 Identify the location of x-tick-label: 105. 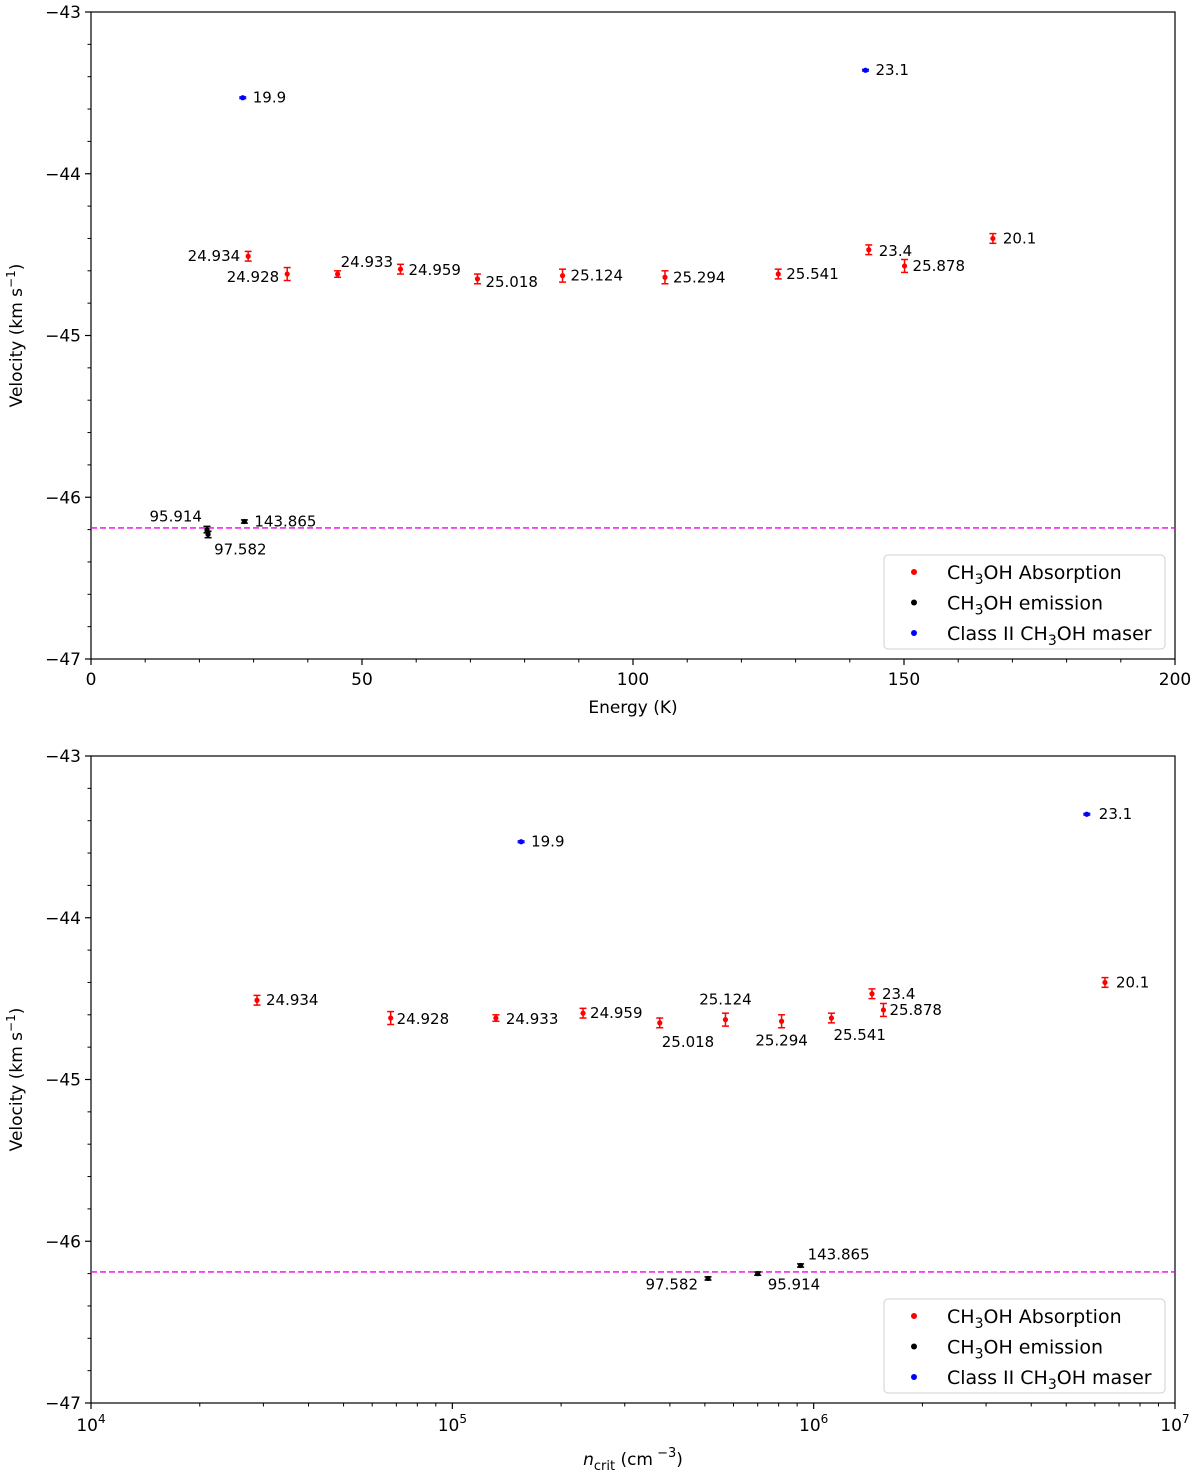
(452, 1424).